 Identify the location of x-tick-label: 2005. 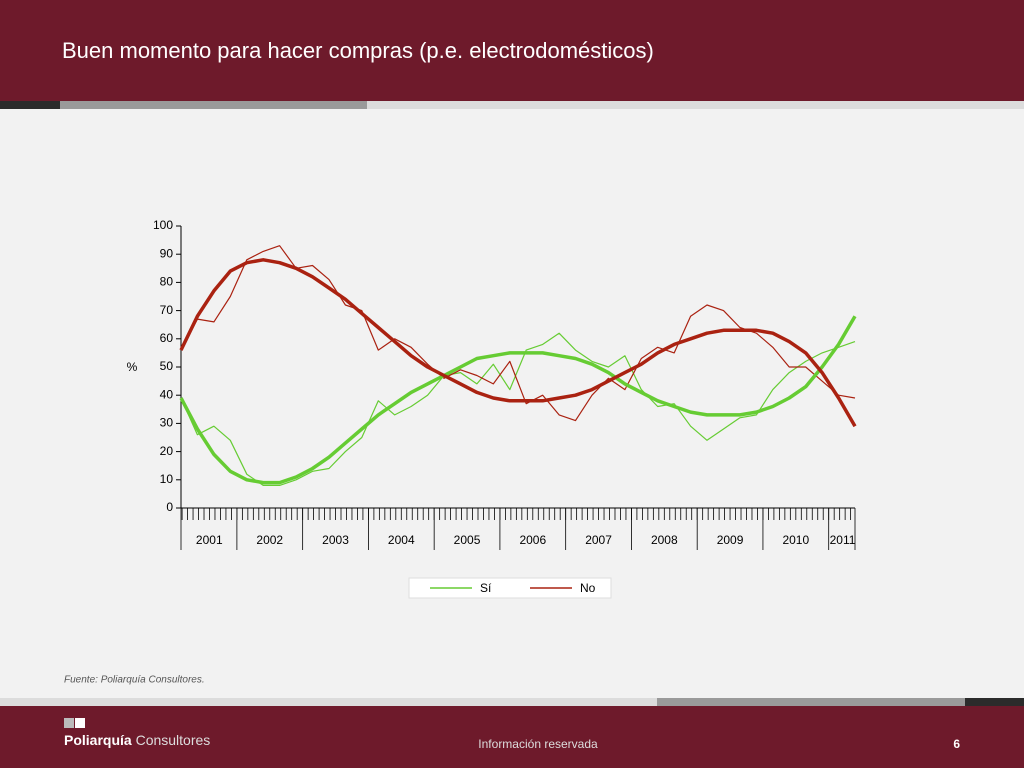
(467, 540).